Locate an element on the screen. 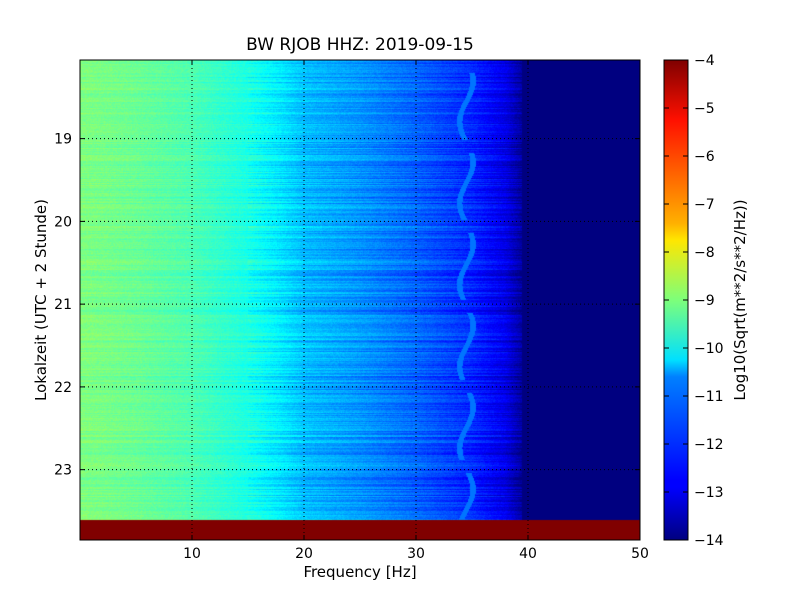 The height and width of the screenshot is (600, 800). x-tick-label: 30 is located at coordinates (416, 554).